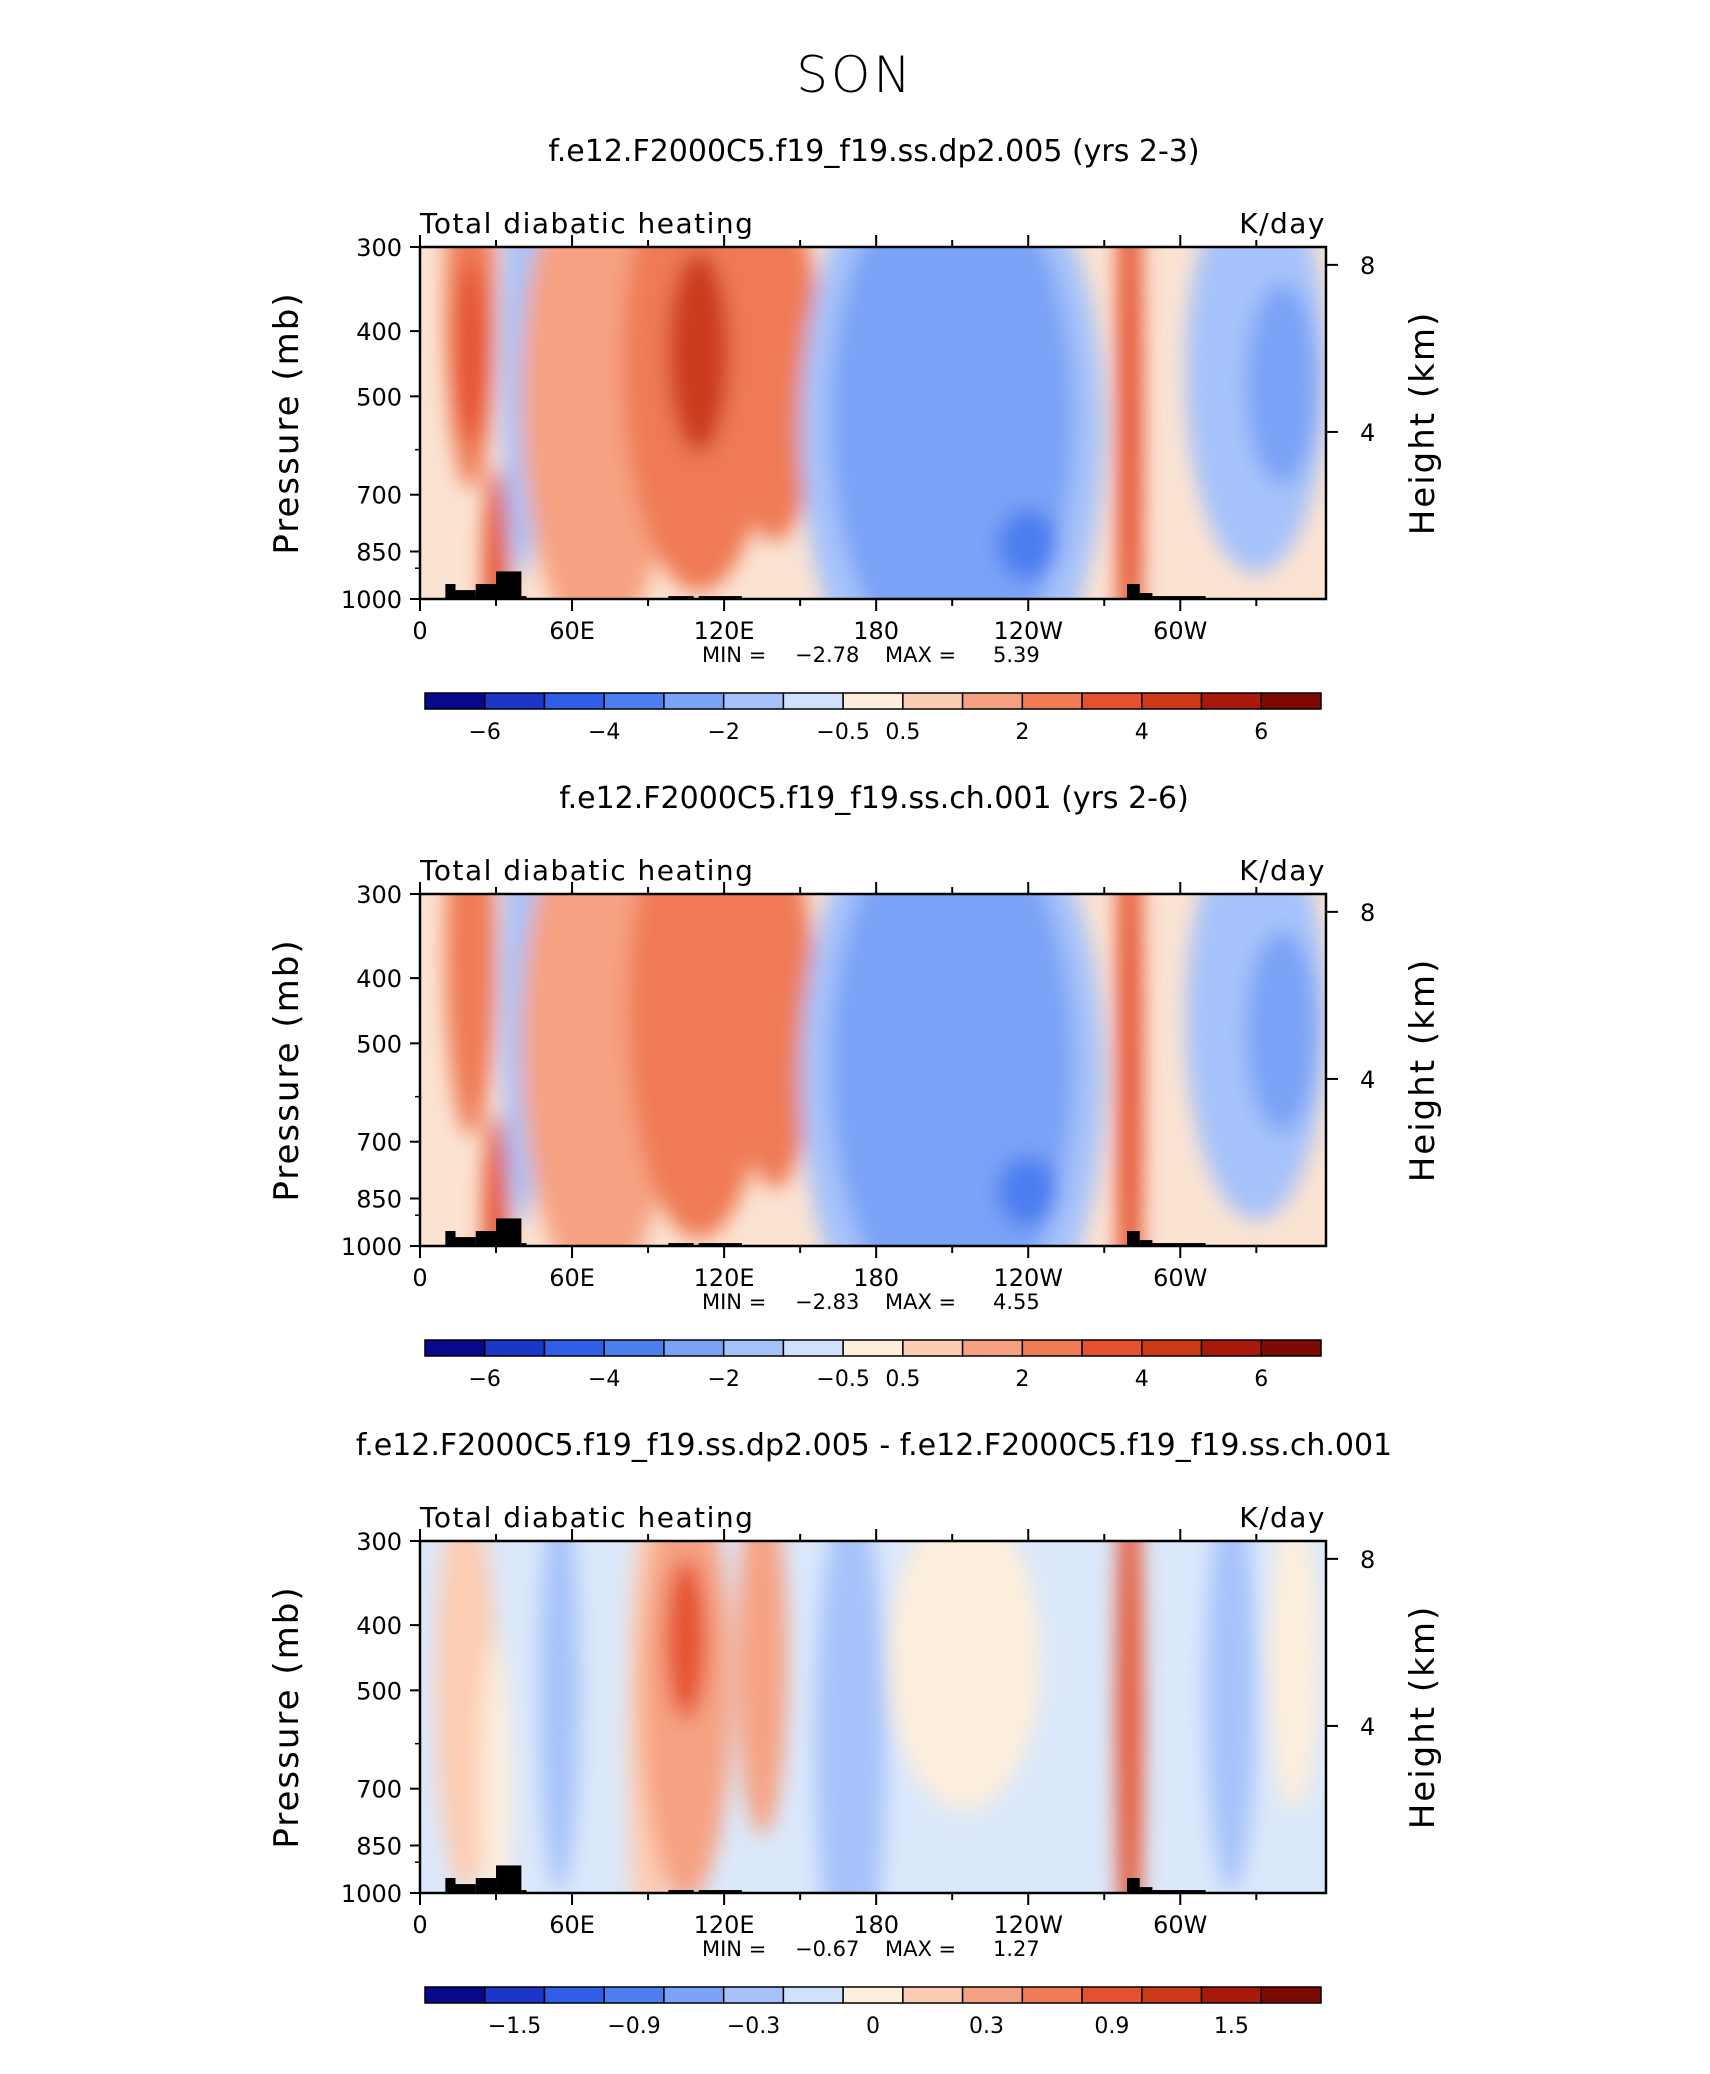 Image resolution: width=1710 pixels, height=2074 pixels. I want to click on colorbar-label: −2, so click(723, 1379).